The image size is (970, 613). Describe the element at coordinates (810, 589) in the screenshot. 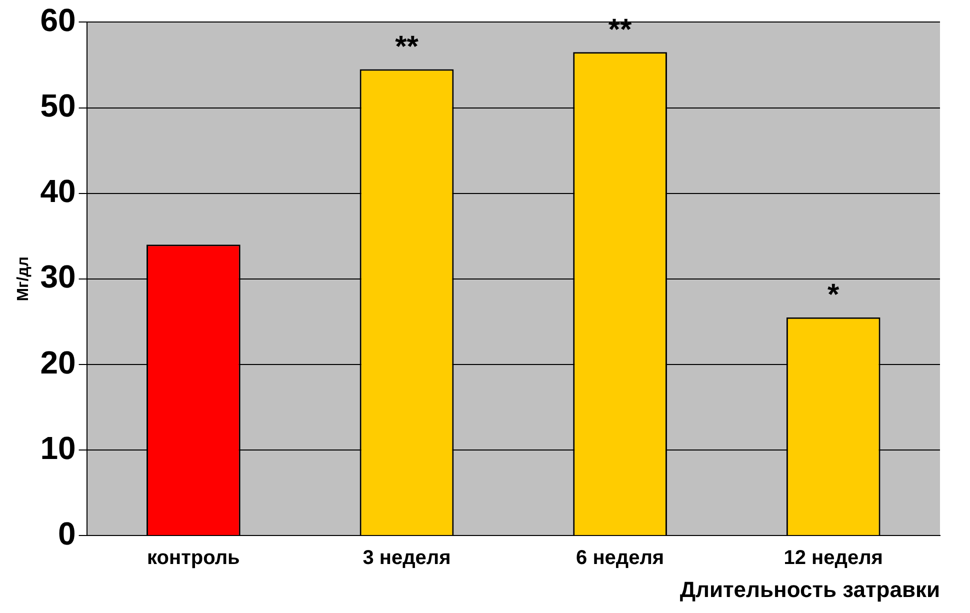

I see `x-axis-title: Длительность затравки` at that location.